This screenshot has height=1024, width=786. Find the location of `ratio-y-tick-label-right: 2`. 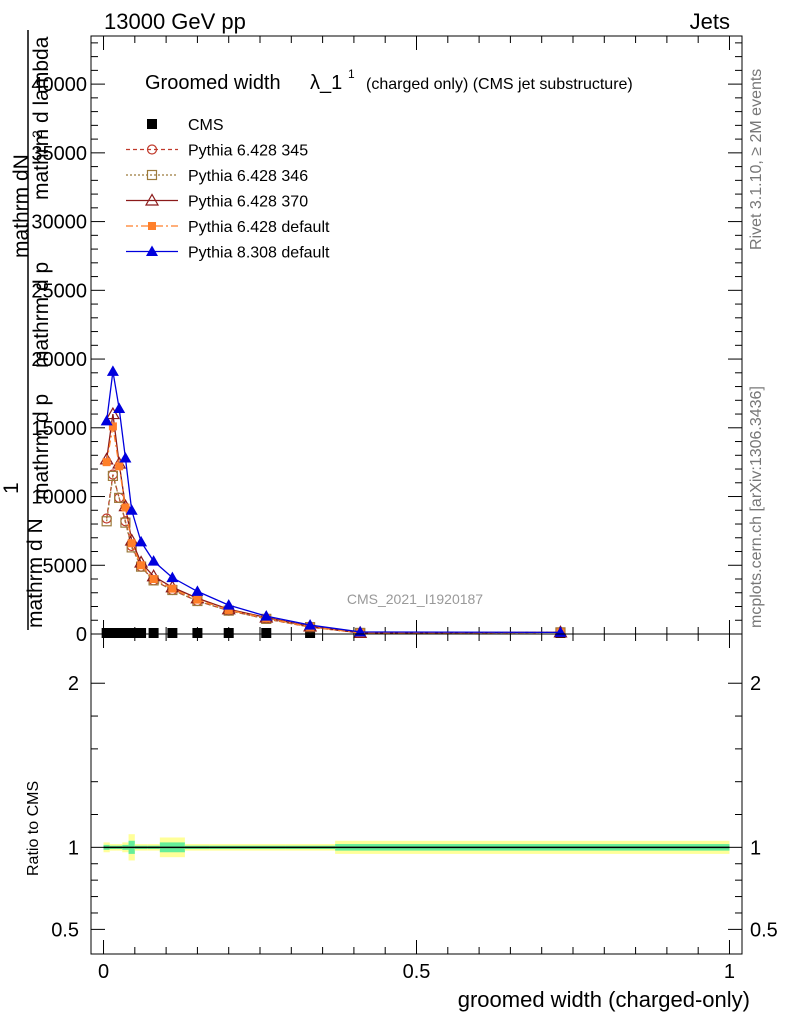

ratio-y-tick-label-right: 2 is located at coordinates (755, 684).